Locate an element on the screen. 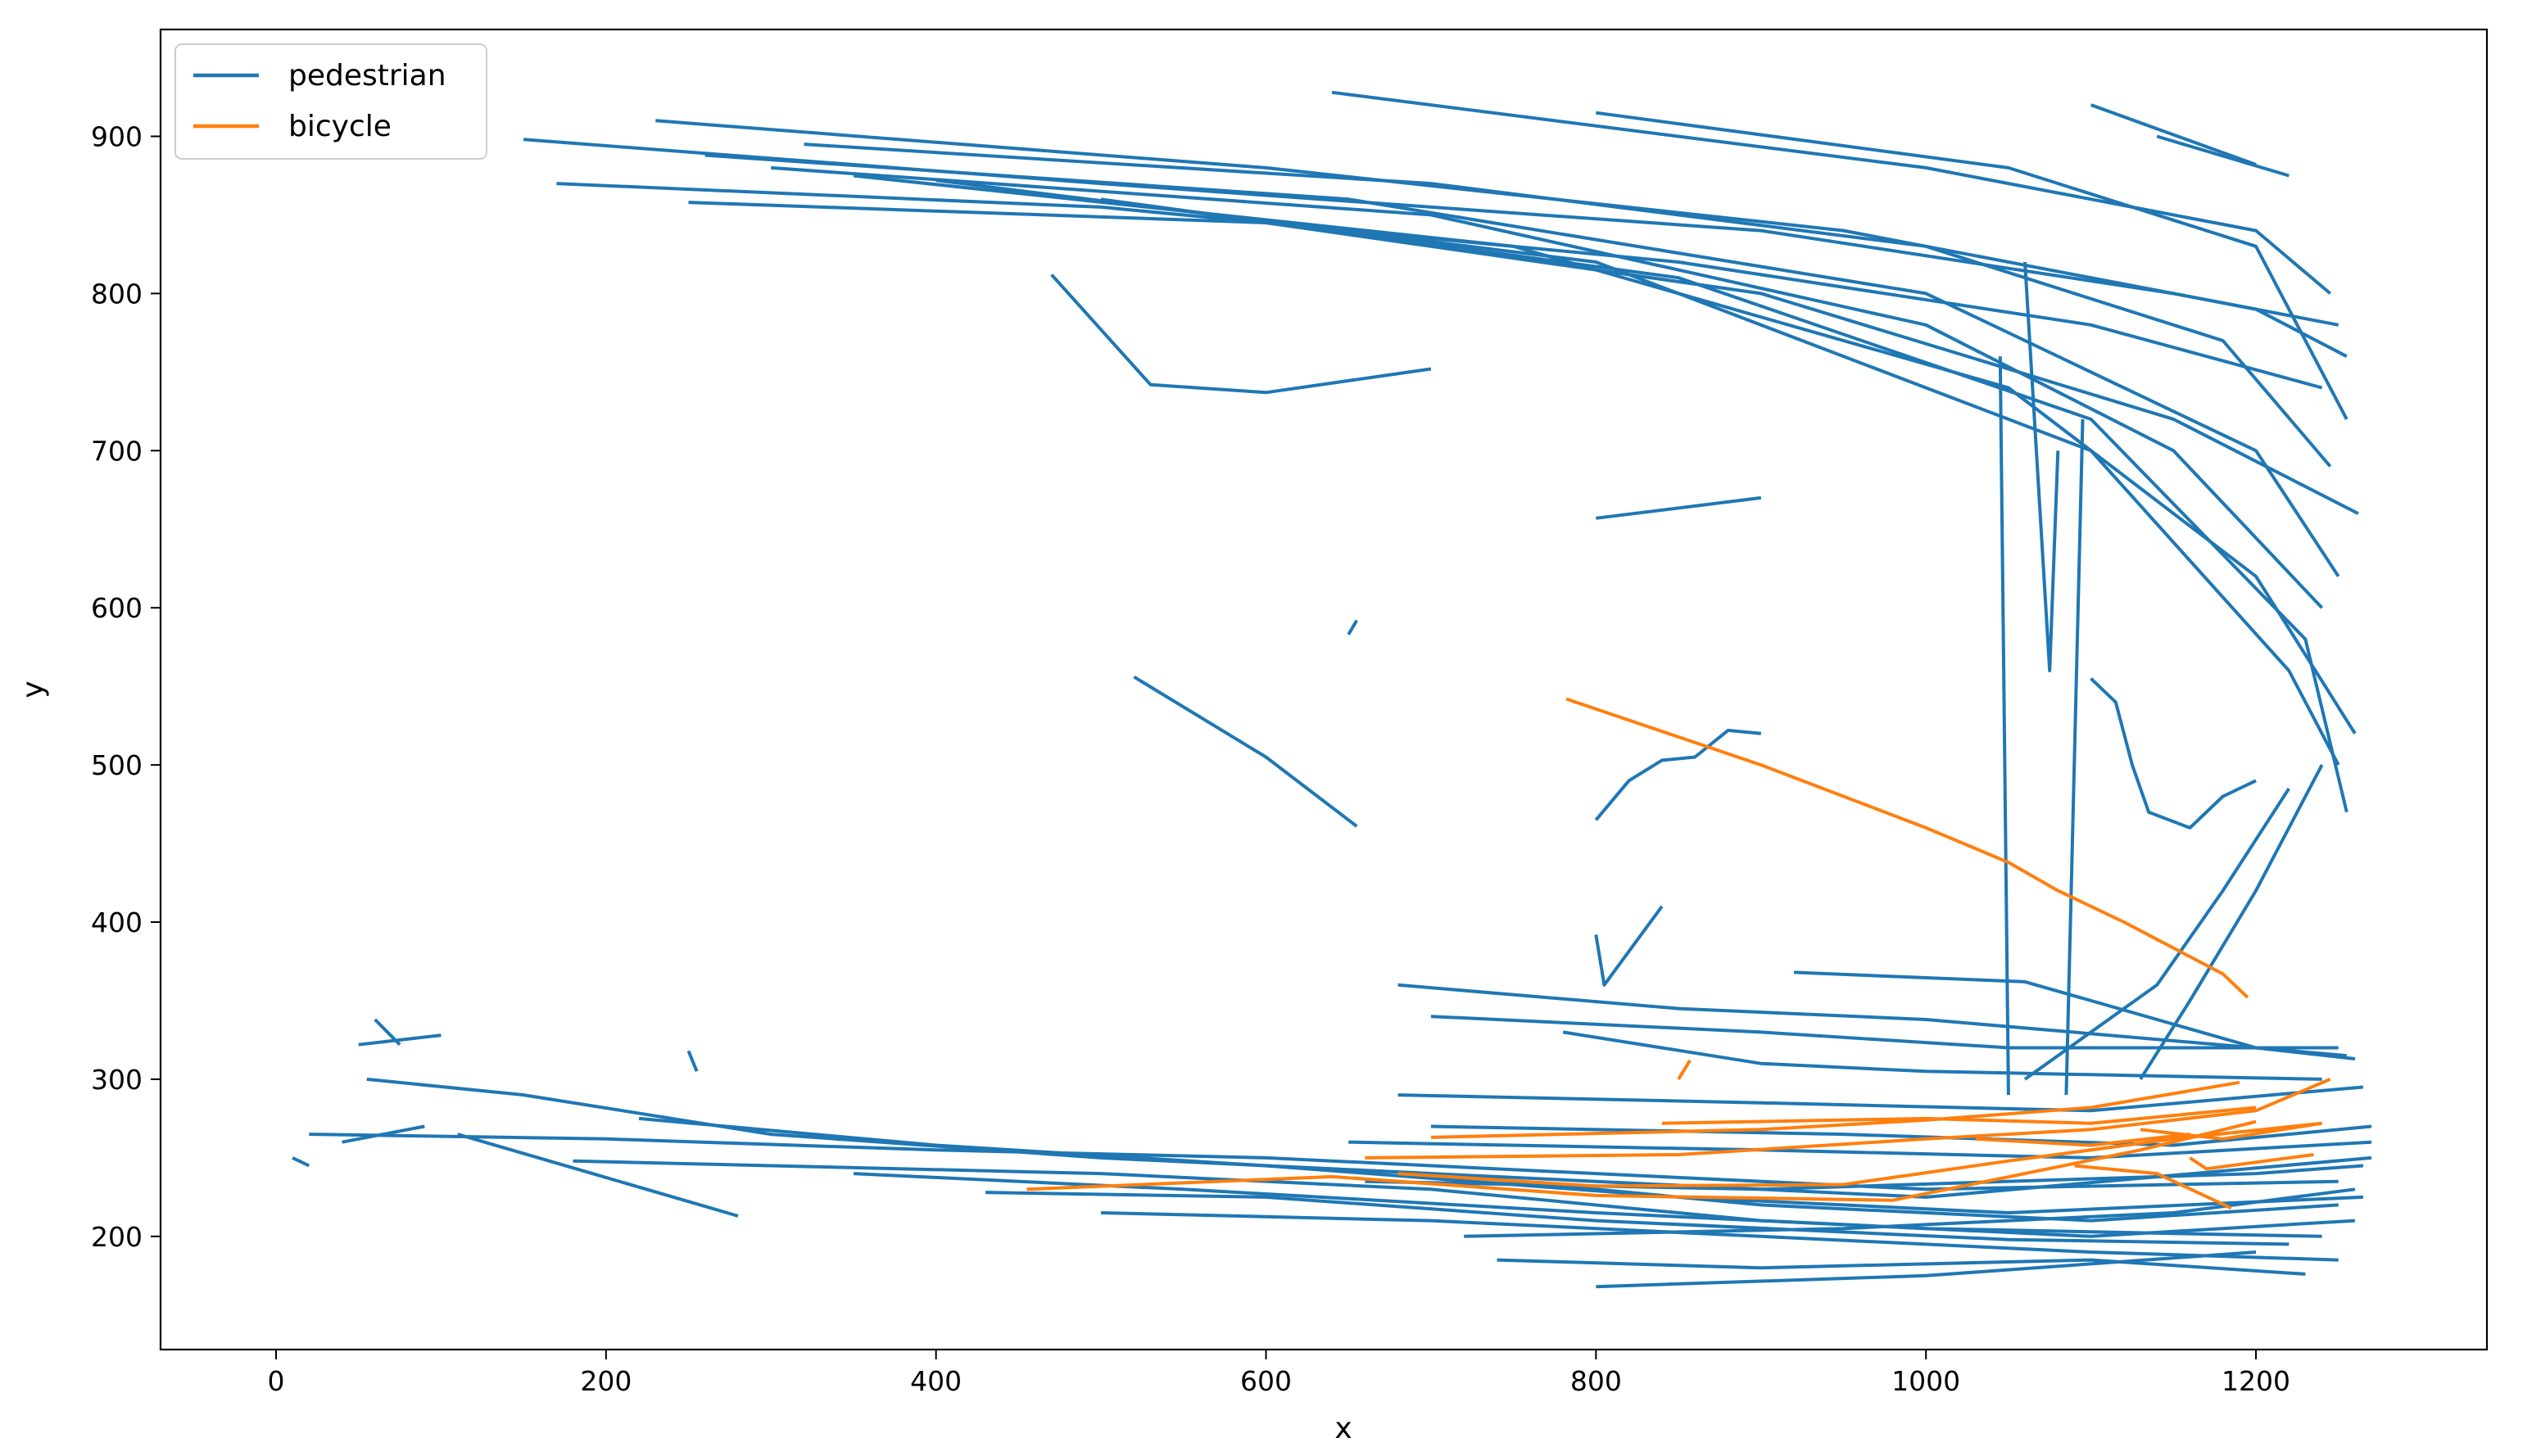 This screenshot has height=1456, width=2541. x-tick-label: 800 is located at coordinates (1596, 1381).